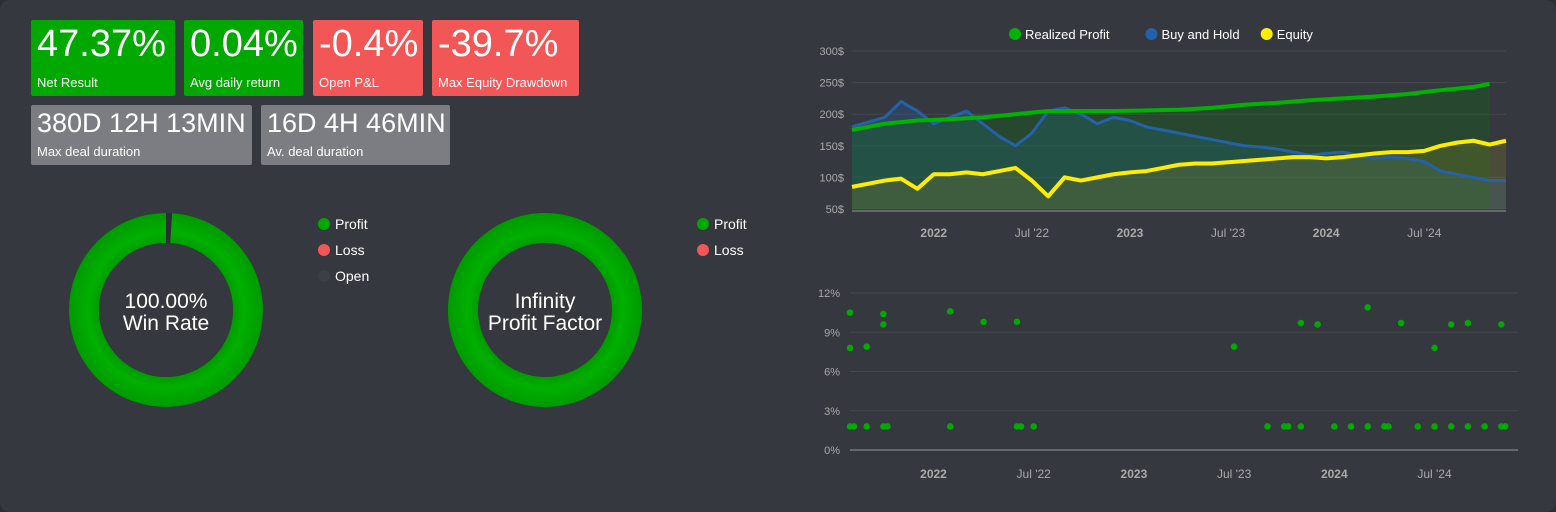 This screenshot has height=512, width=1556. I want to click on scatter-x-tick-label: Jul '23, so click(1234, 474).